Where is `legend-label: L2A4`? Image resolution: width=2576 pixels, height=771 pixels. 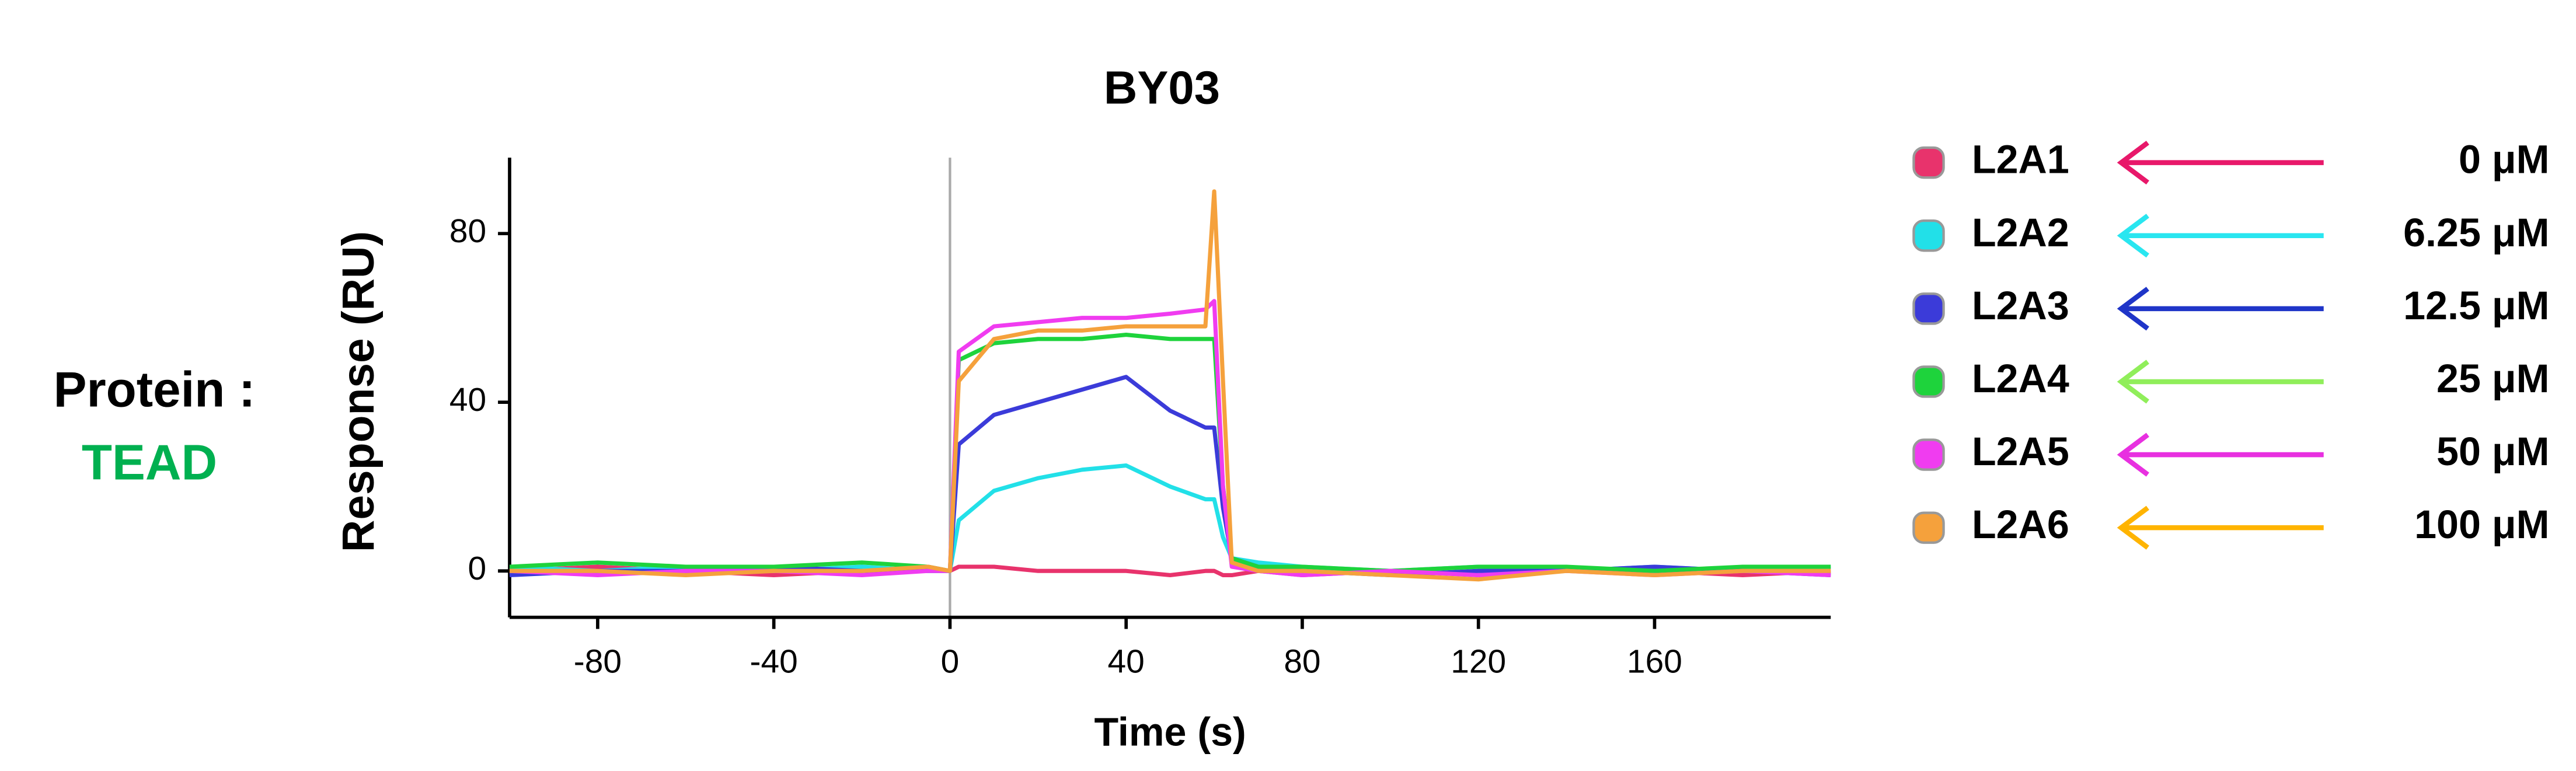 legend-label: L2A4 is located at coordinates (2021, 379).